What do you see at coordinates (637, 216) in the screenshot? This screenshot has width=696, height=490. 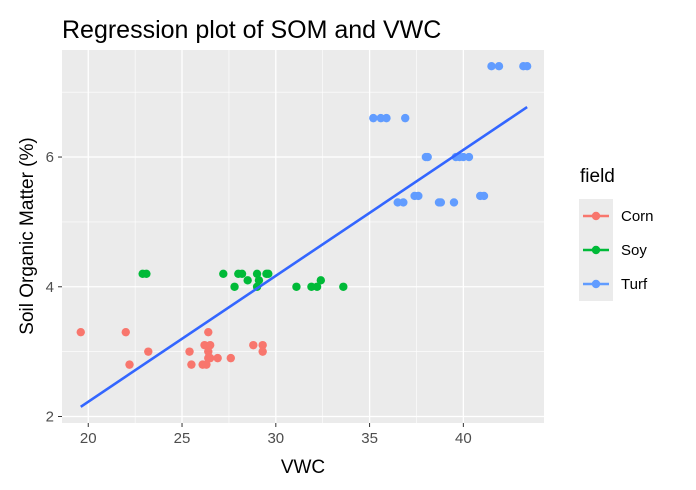 I see `legend-label-corn: Corn` at bounding box center [637, 216].